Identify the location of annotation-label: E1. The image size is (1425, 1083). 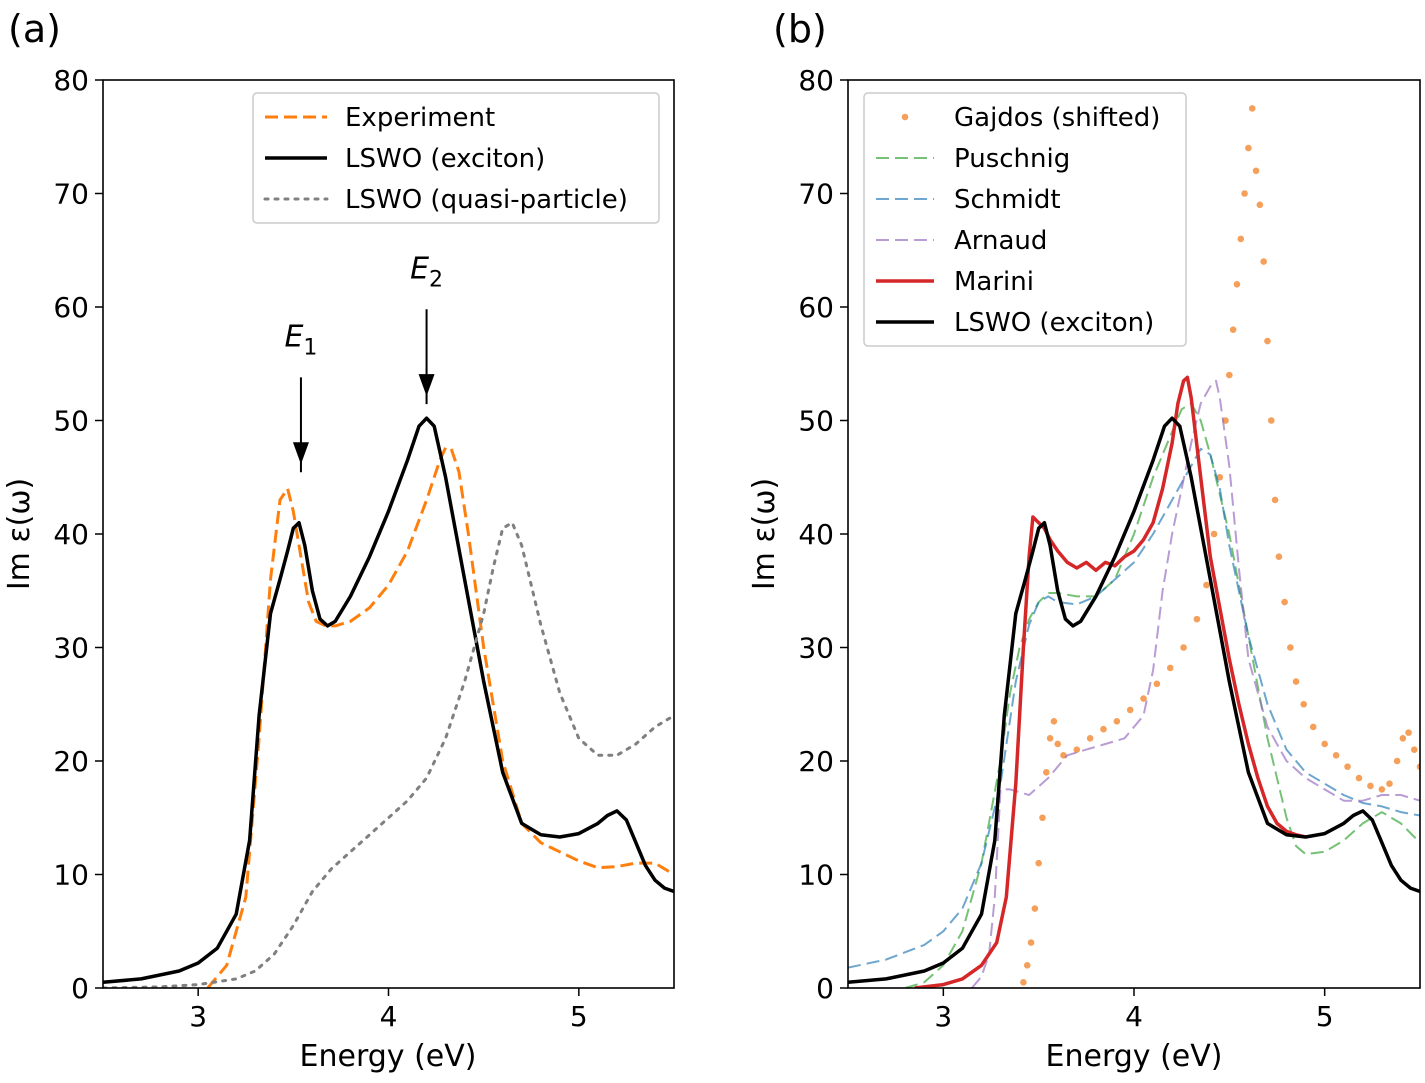
(300, 340).